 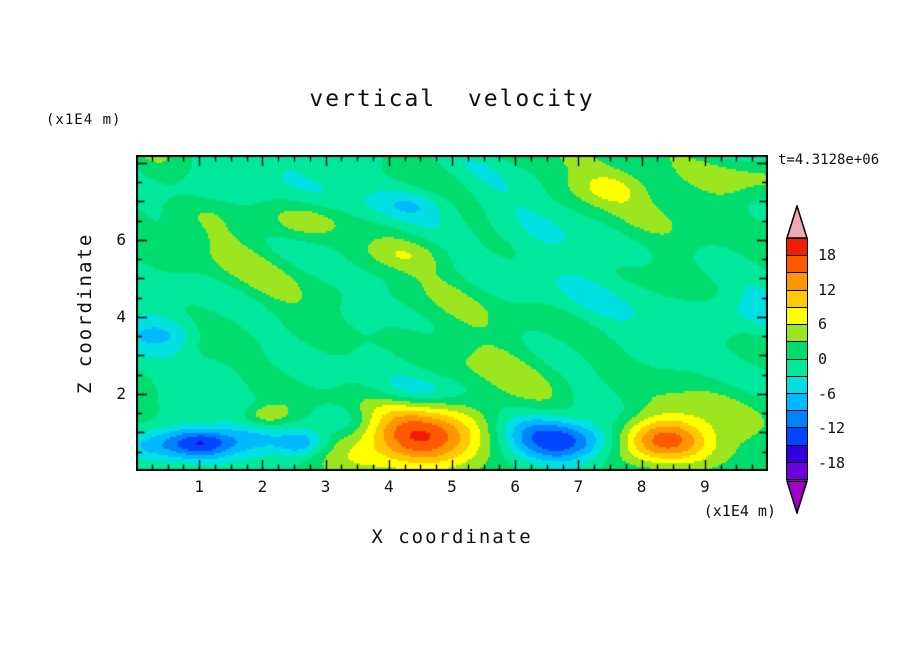 What do you see at coordinates (452, 537) in the screenshot?
I see `x-axis-title: X coordinate` at bounding box center [452, 537].